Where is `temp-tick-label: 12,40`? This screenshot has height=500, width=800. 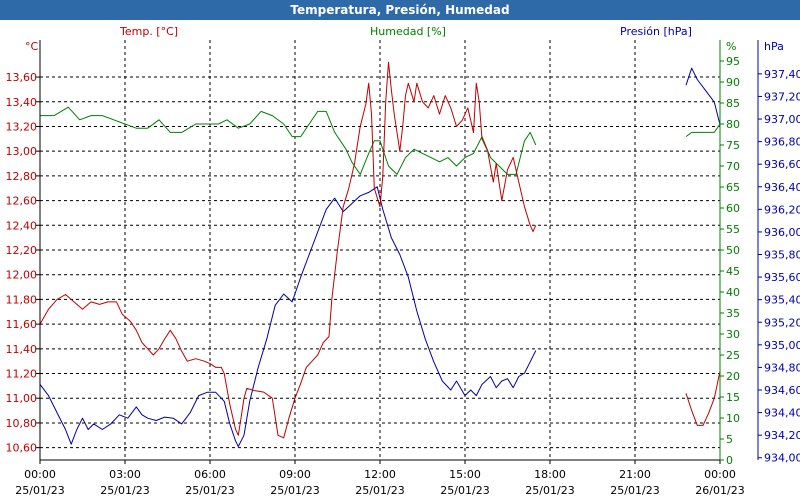
temp-tick-label: 12,40 is located at coordinates (22, 225).